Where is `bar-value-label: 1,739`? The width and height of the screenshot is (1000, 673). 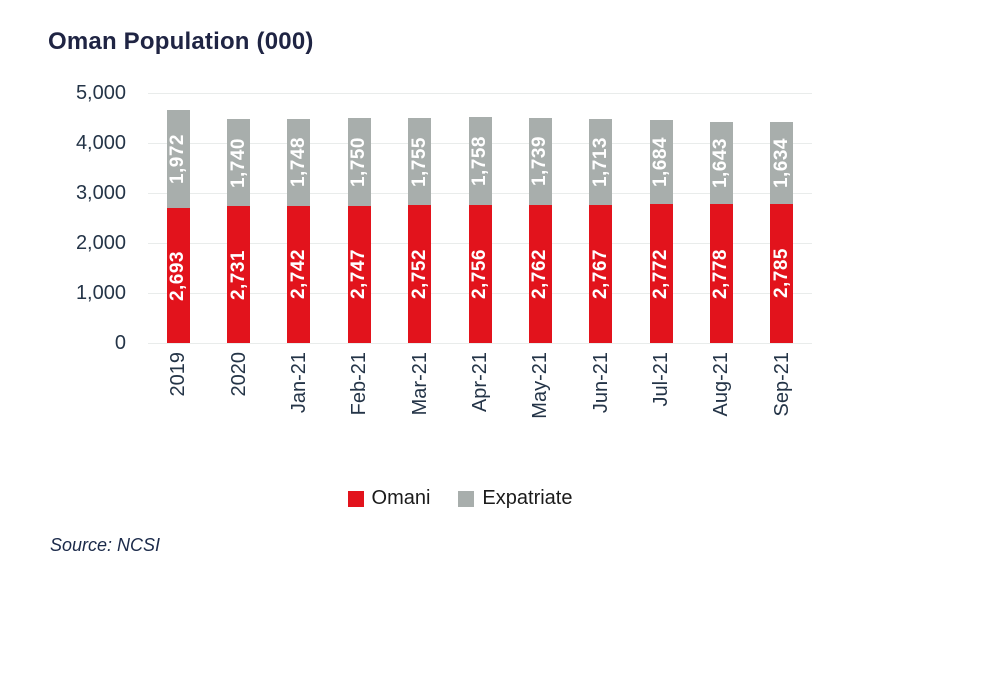
bar-value-label: 1,739 is located at coordinates (540, 161).